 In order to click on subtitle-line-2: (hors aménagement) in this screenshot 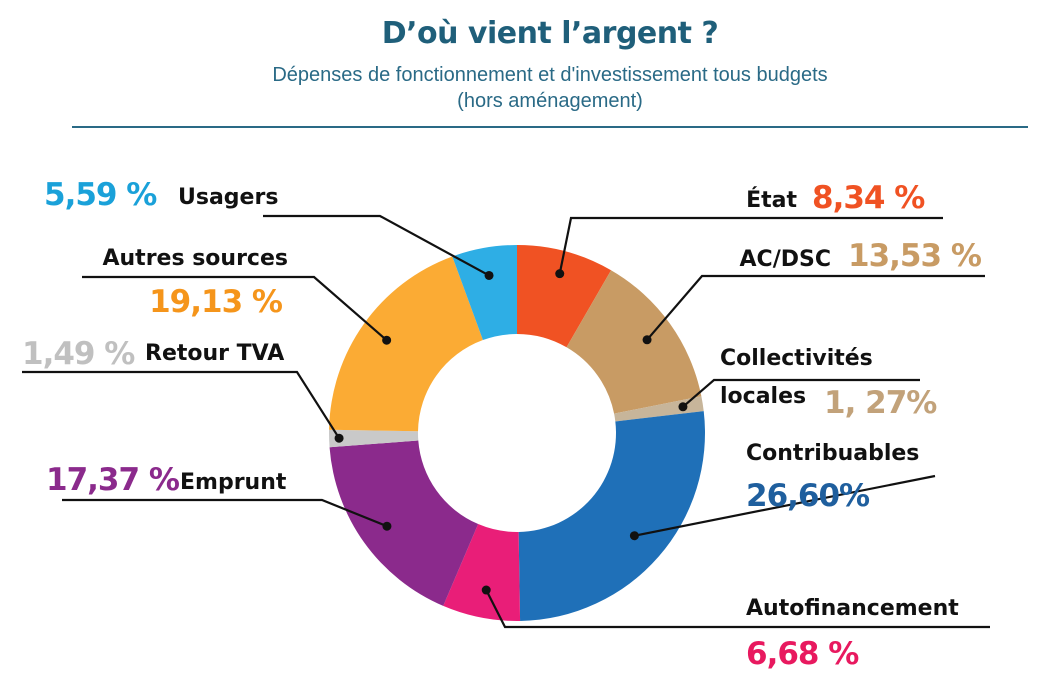, I will do `click(550, 101)`.